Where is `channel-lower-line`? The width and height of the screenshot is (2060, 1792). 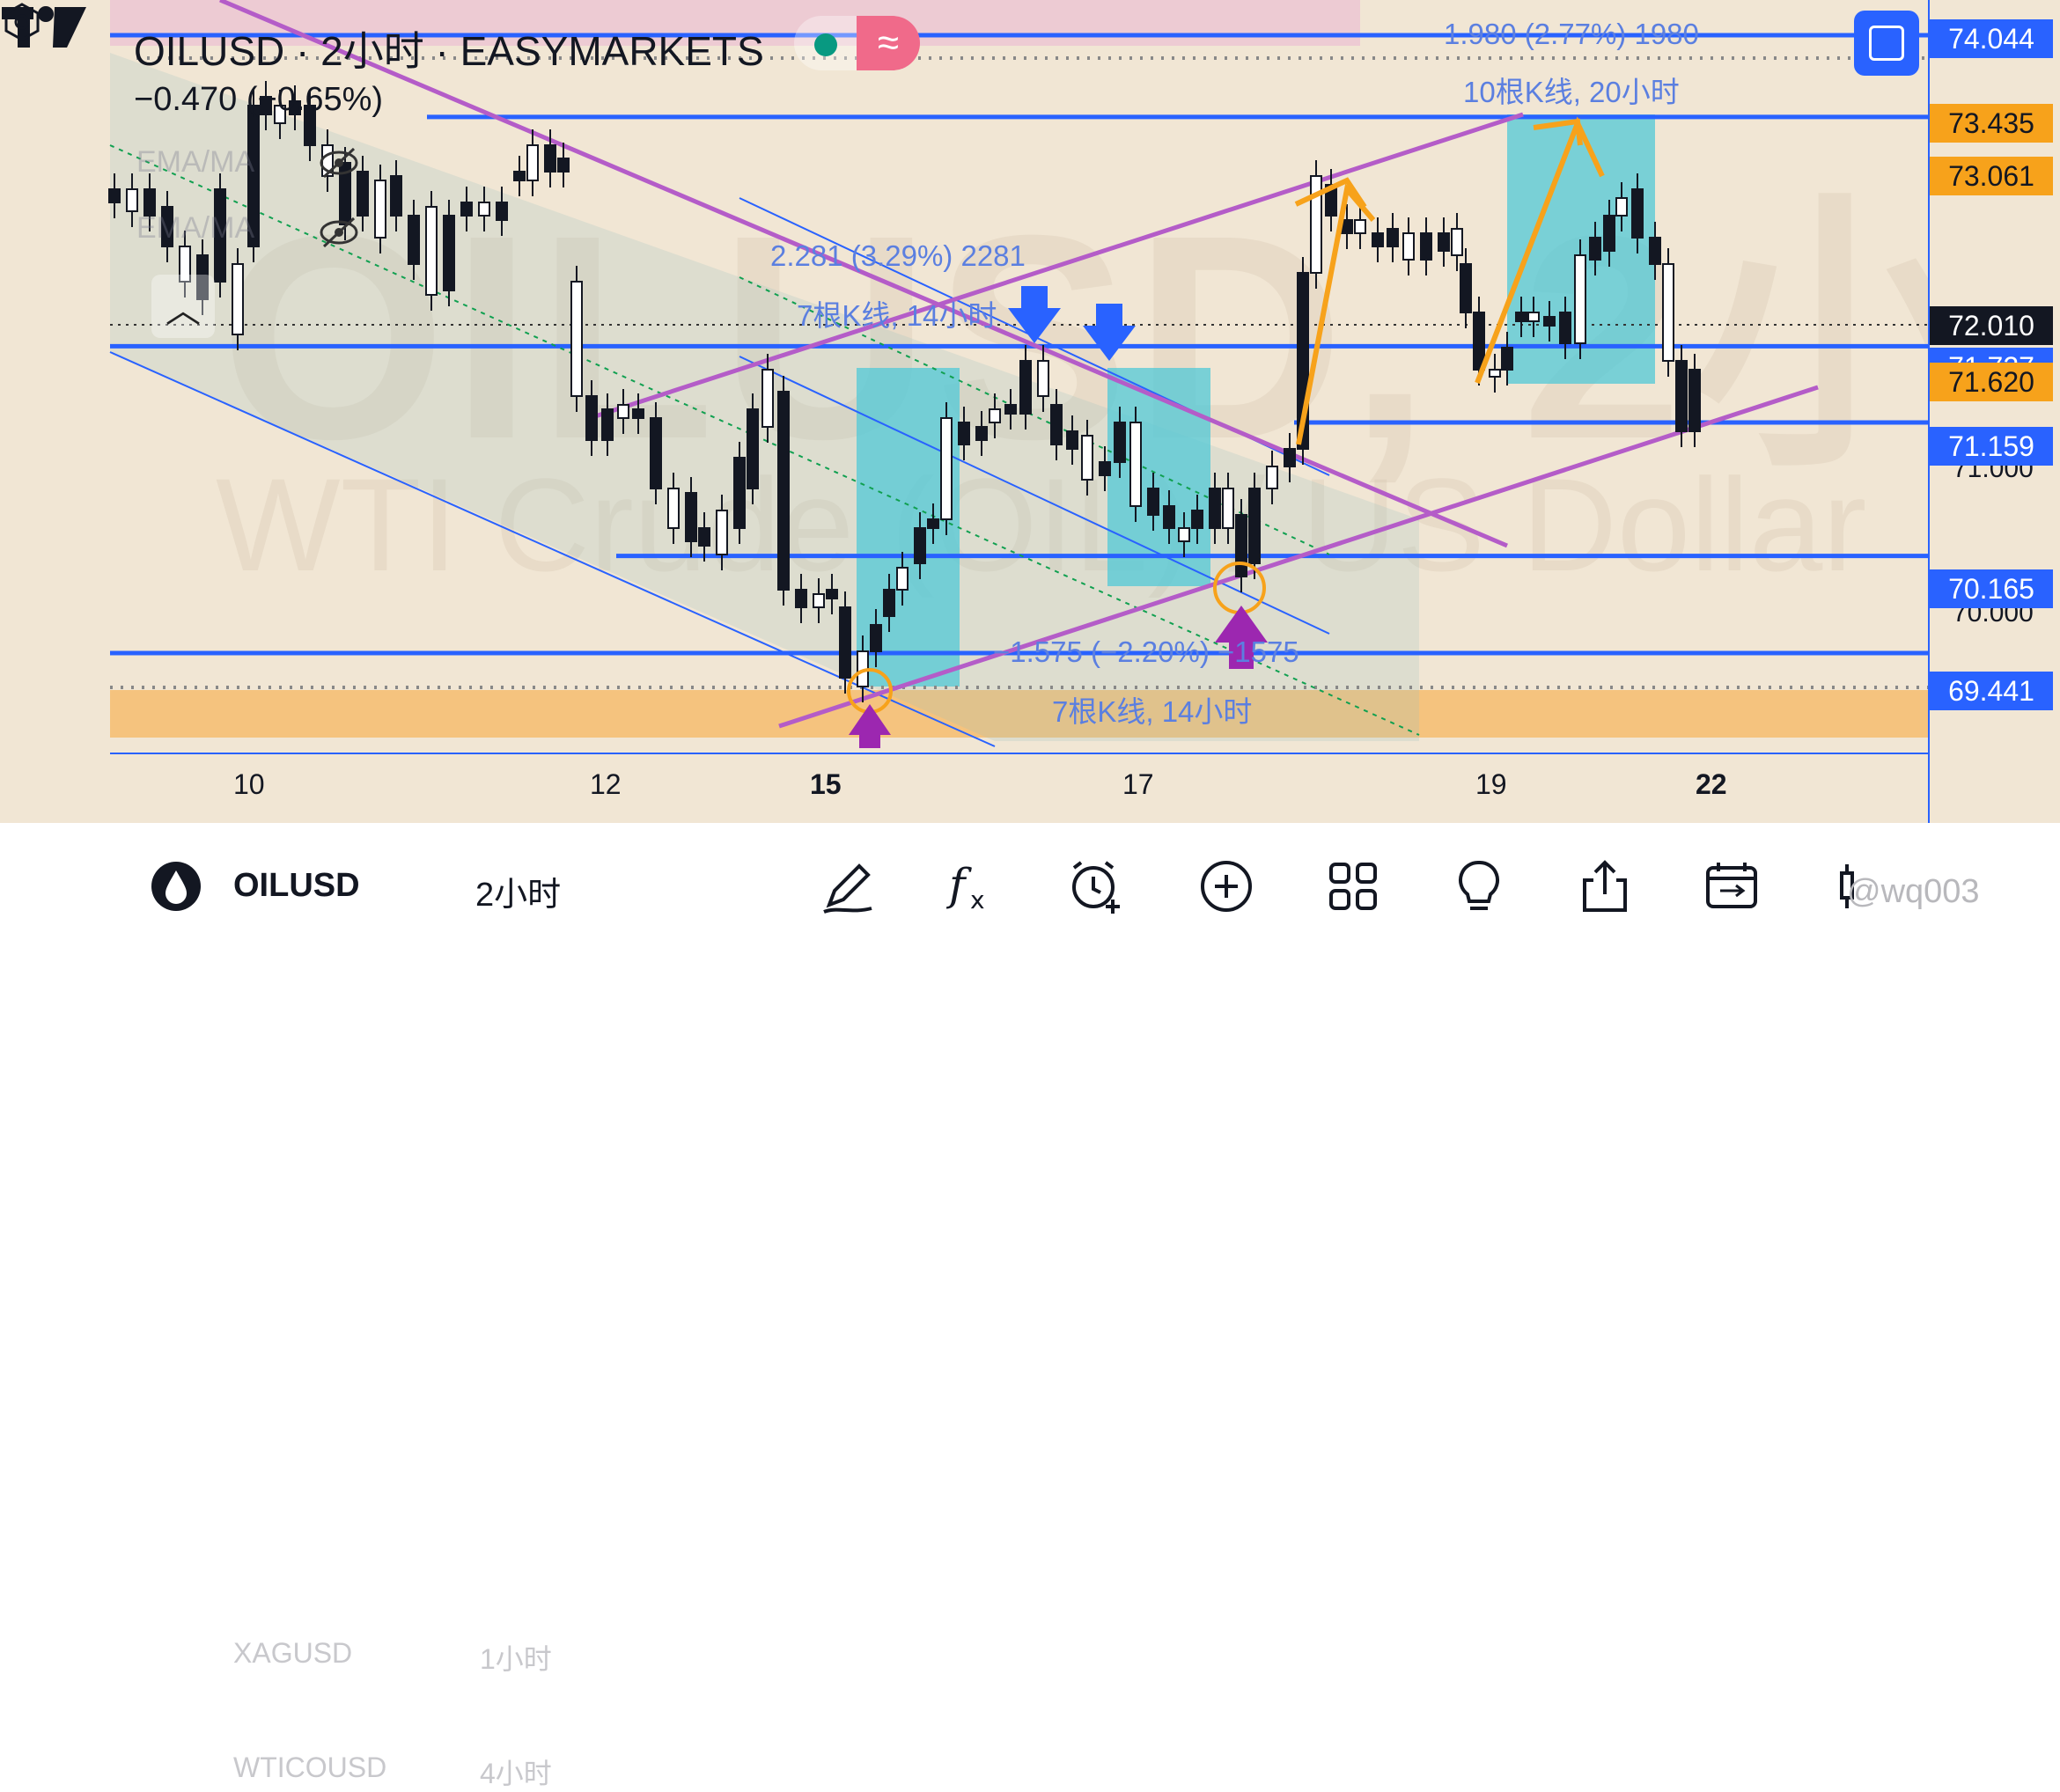
channel-lower-line is located at coordinates (552, 549).